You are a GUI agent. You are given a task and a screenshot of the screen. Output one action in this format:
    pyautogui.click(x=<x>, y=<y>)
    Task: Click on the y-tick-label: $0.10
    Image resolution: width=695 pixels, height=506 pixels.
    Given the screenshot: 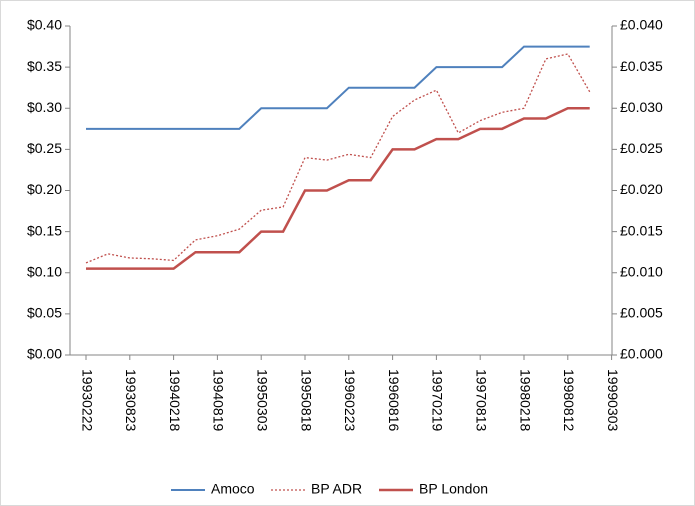 What is the action you would take?
    pyautogui.click(x=44, y=271)
    